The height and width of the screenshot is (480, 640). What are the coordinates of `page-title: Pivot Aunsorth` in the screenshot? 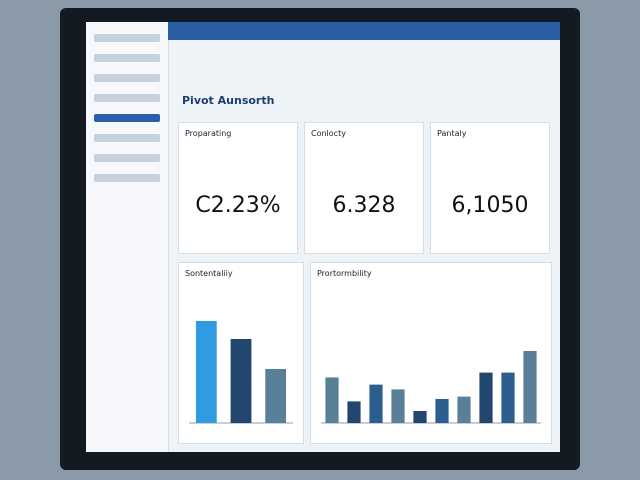 It's located at (228, 100).